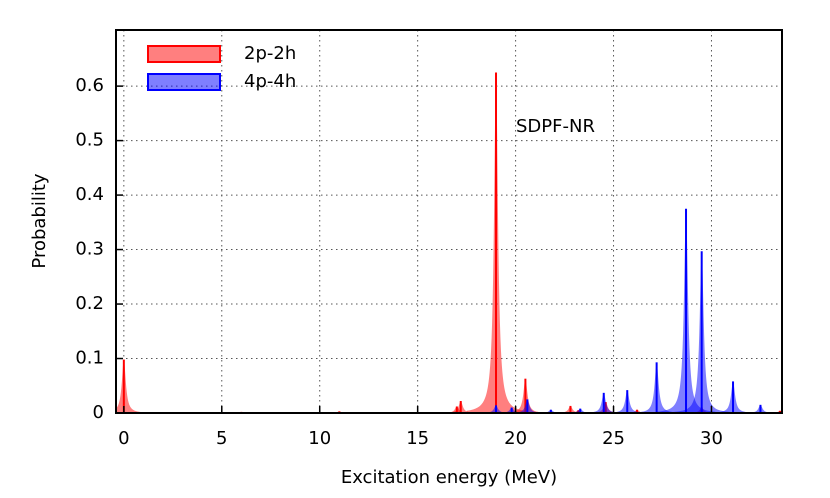 This screenshot has height=498, width=830. I want to click on y-tick-label: 0.4, so click(89, 194).